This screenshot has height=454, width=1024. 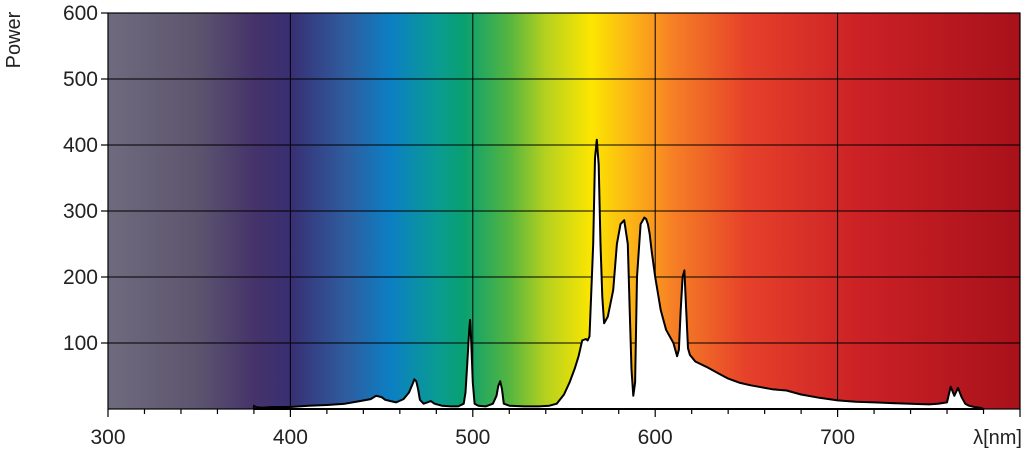 What do you see at coordinates (80, 13) in the screenshot?
I see `y-tick-label-600: 600` at bounding box center [80, 13].